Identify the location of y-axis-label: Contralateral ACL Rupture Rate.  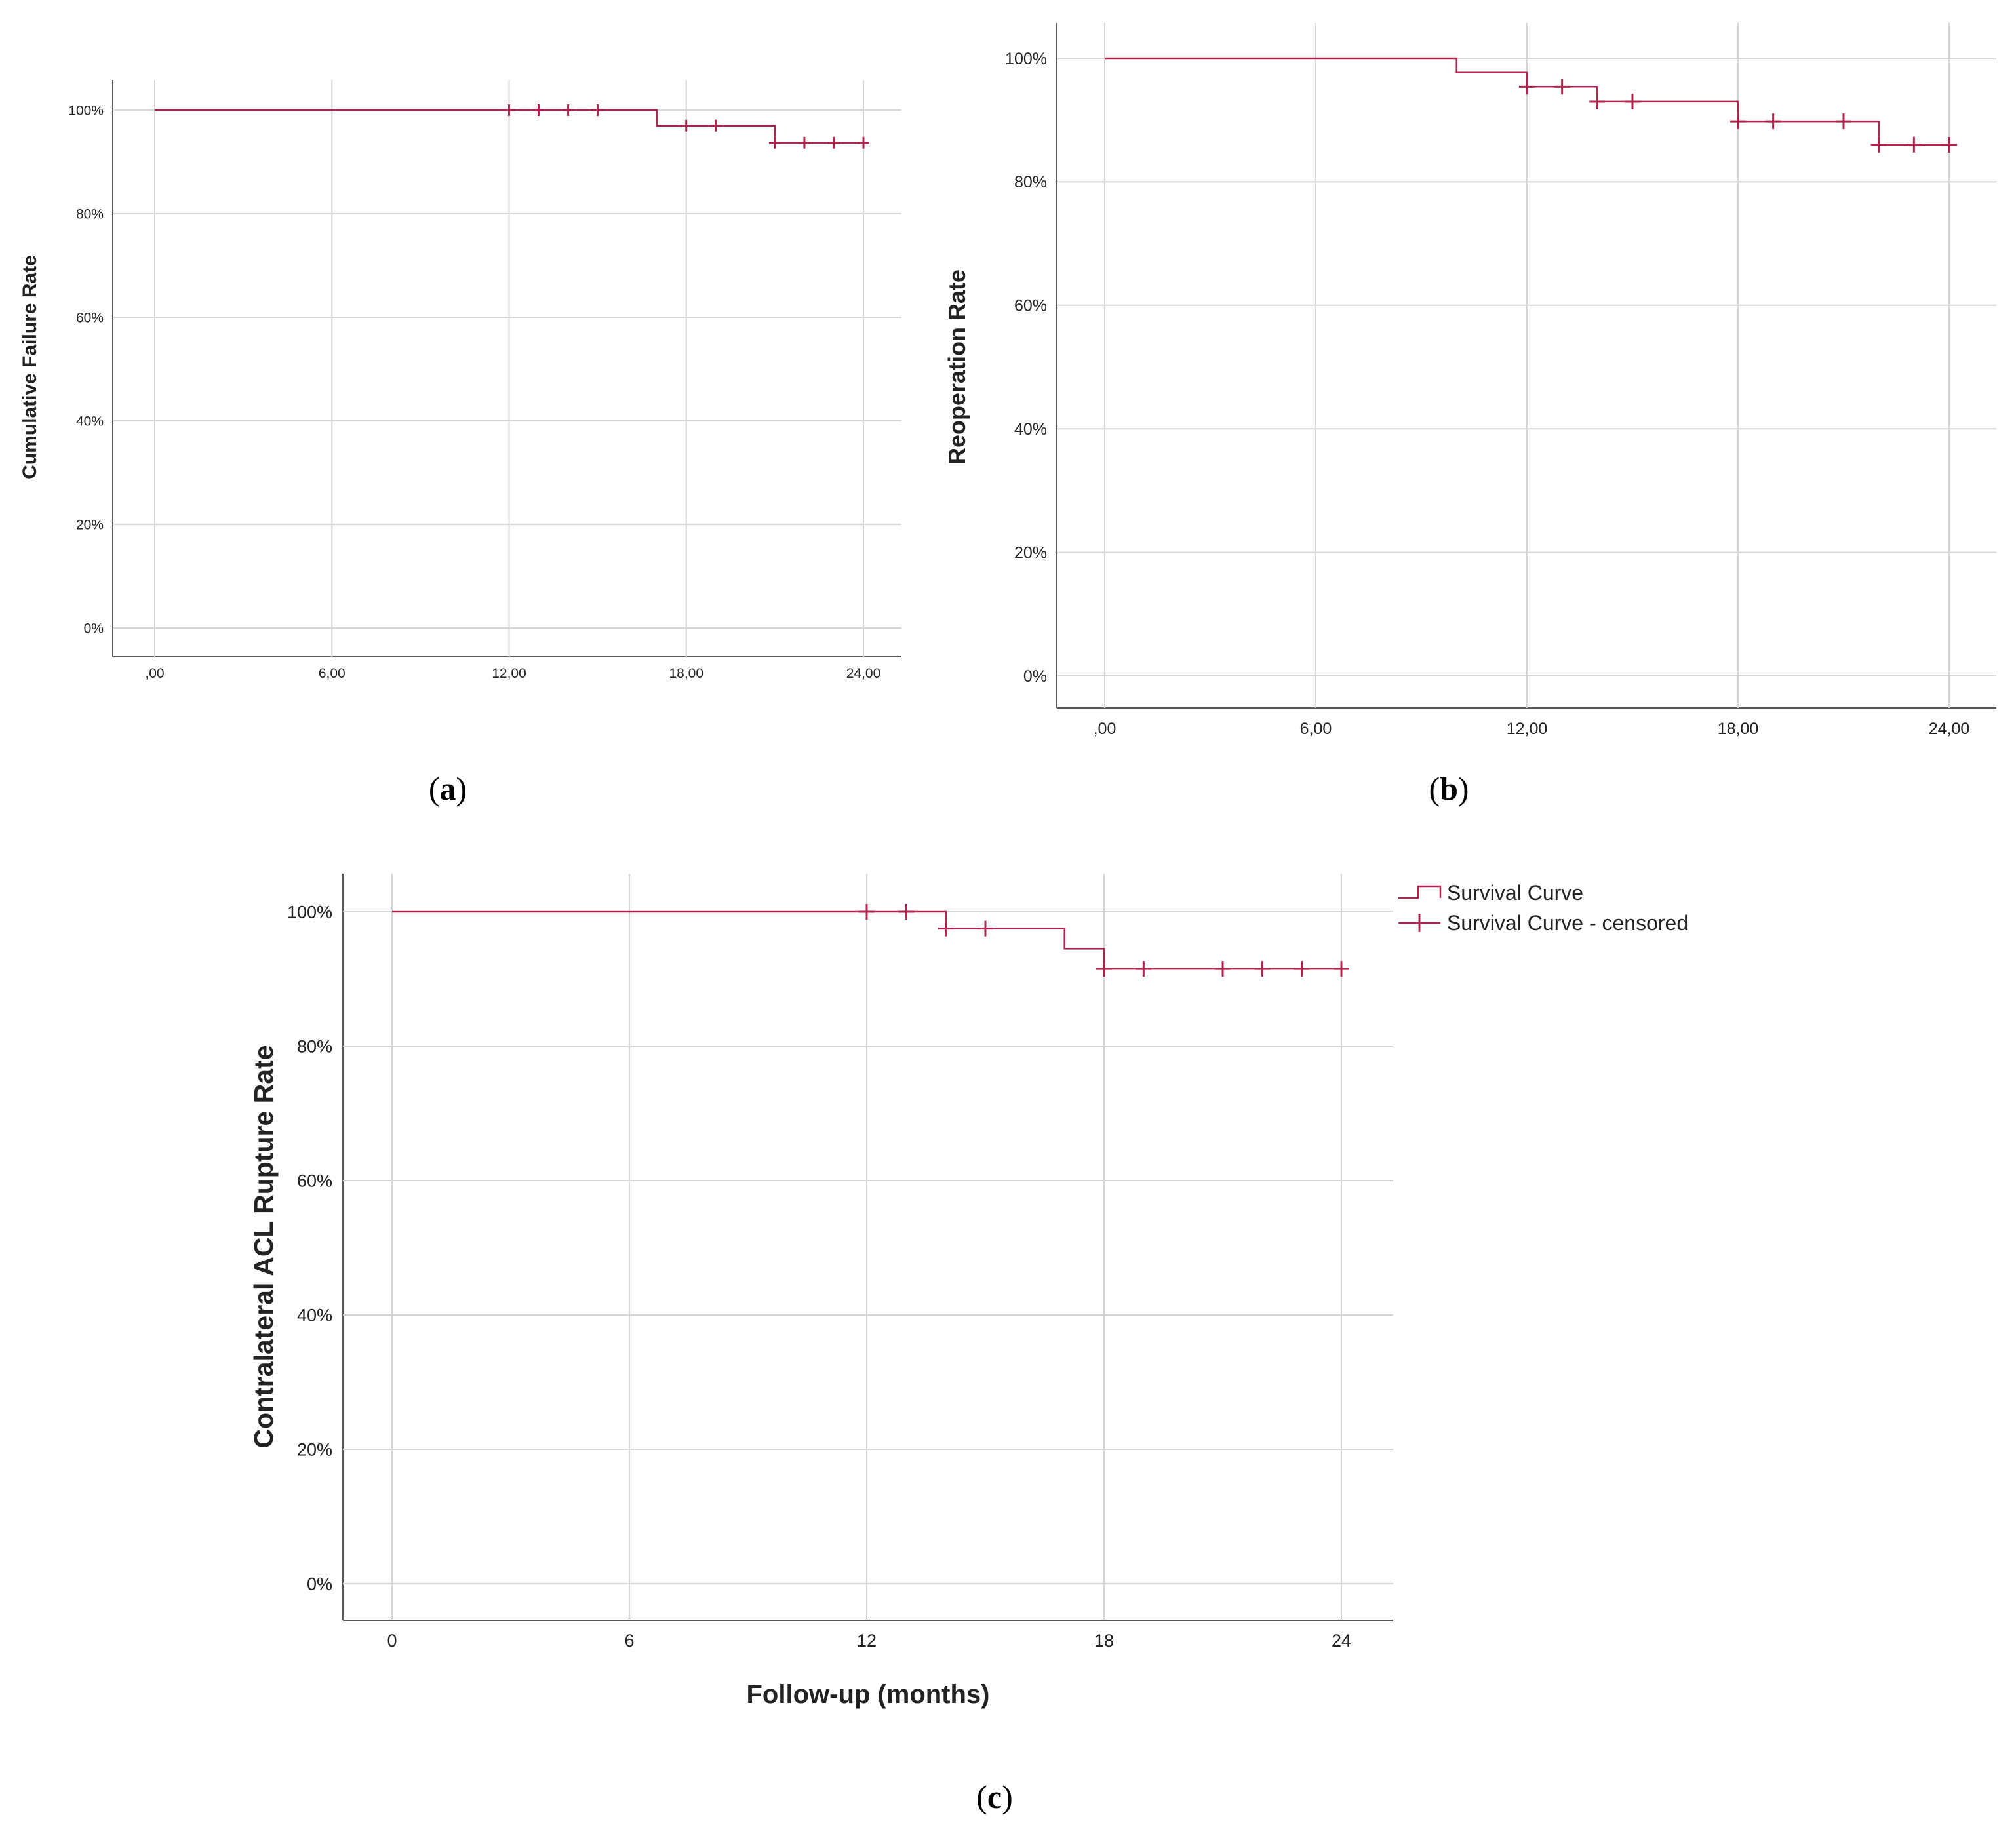
(264, 1246).